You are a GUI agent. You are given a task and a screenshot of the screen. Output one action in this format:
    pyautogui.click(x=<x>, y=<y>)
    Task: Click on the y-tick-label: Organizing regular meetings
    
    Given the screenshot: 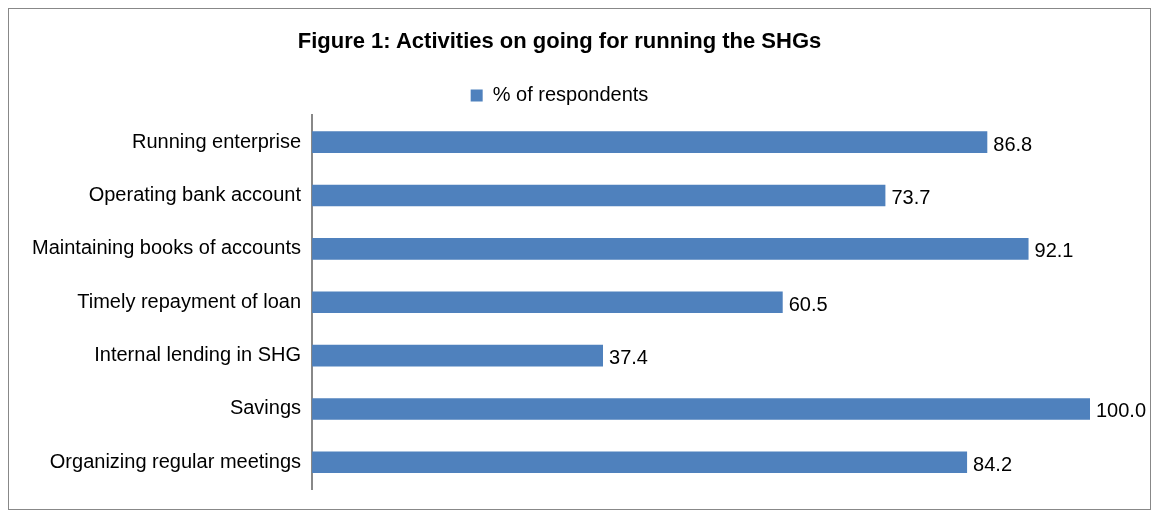 What is the action you would take?
    pyautogui.click(x=175, y=460)
    